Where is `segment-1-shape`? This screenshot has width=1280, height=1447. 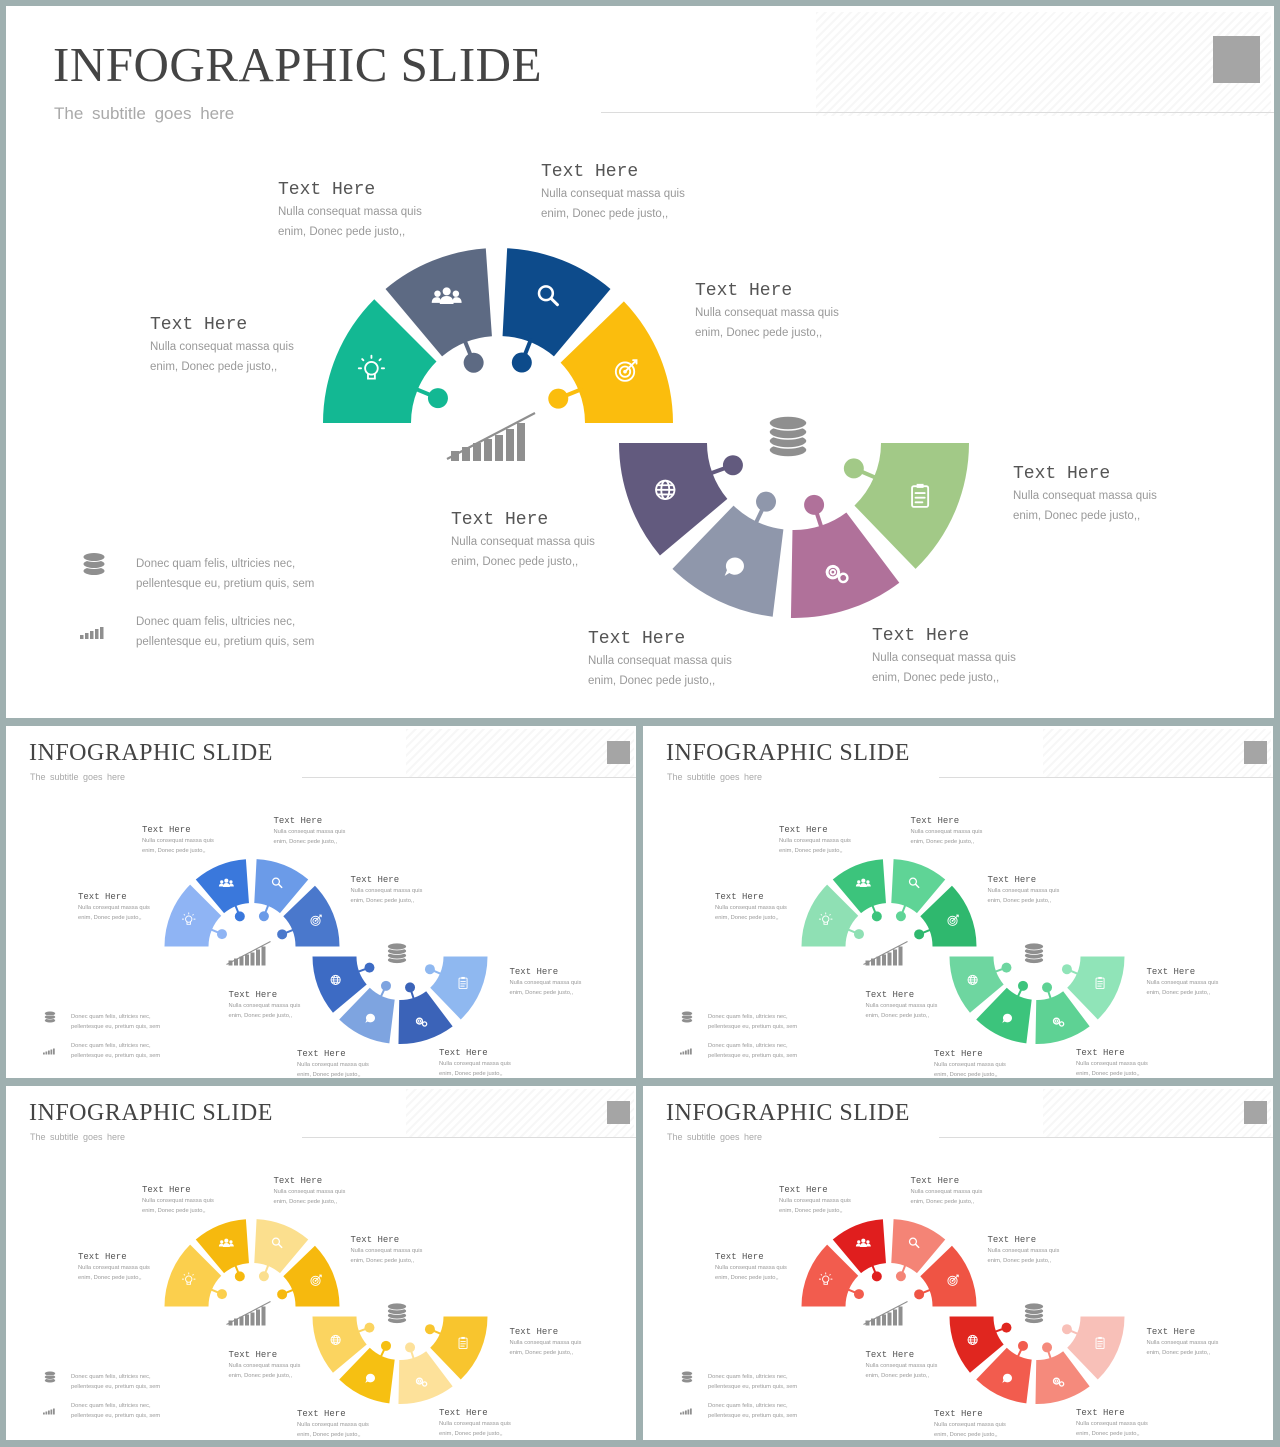 segment-1-shape is located at coordinates (193, 1275).